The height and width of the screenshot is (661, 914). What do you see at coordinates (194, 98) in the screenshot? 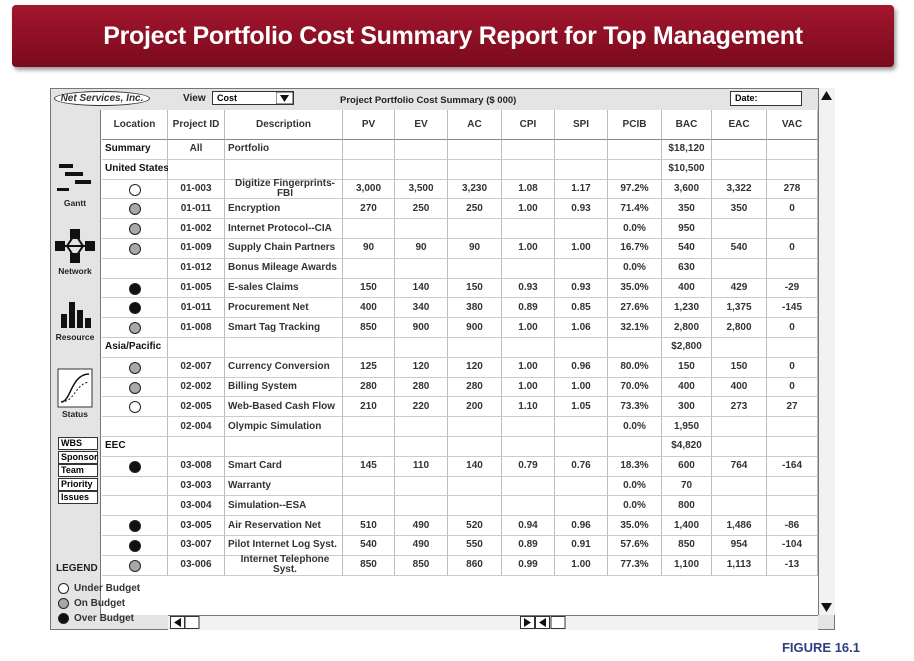
I see `view-label: View` at bounding box center [194, 98].